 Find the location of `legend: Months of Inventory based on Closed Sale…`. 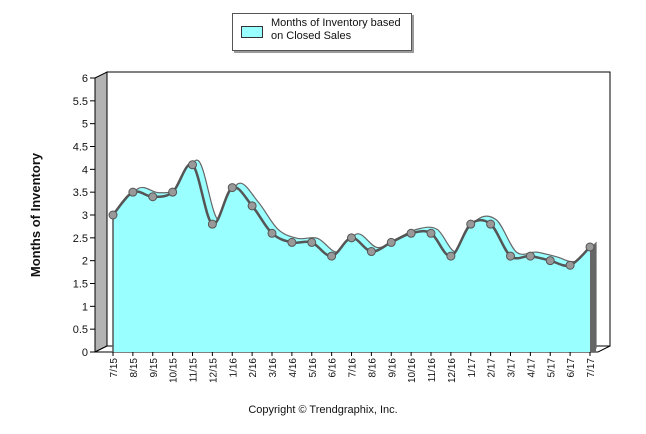

legend: Months of Inventory based on Closed Sale… is located at coordinates (322, 32).